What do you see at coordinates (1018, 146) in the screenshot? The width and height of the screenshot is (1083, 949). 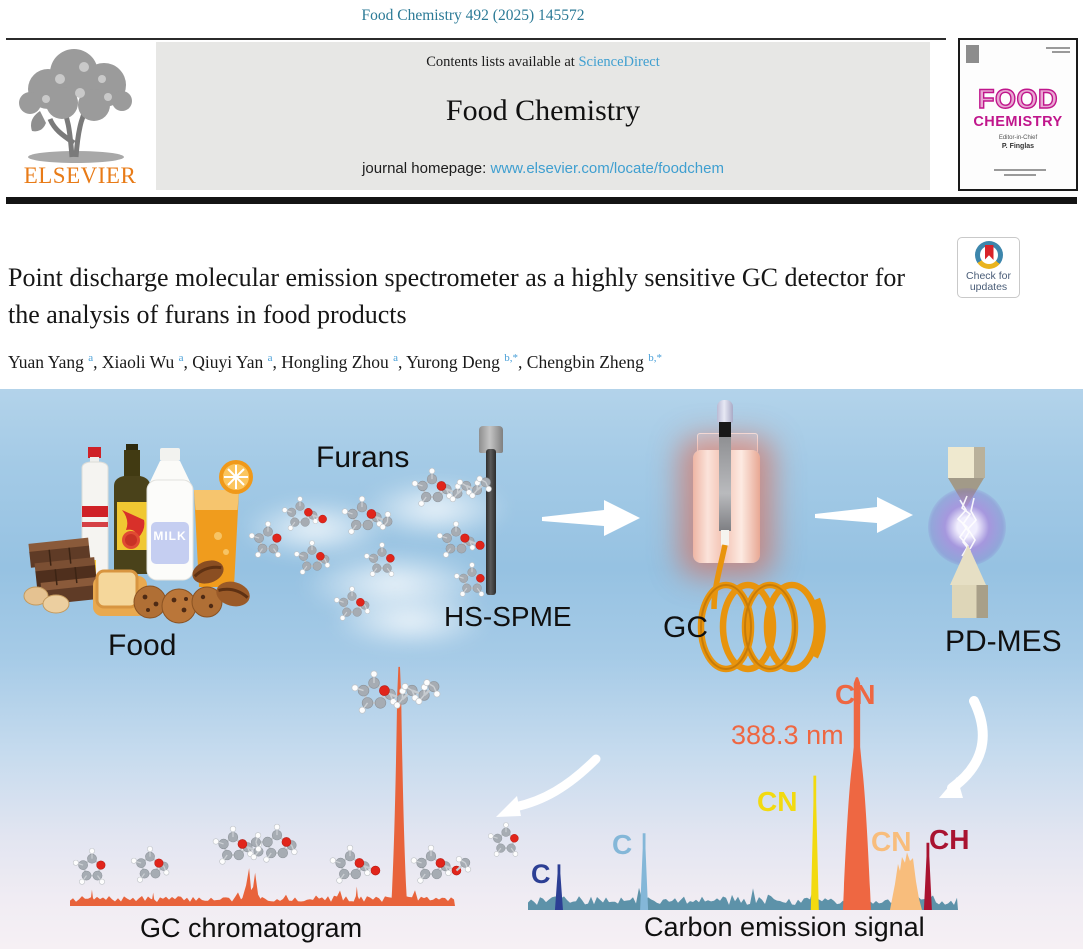 I see `cover-editor-name: P. Finglas` at bounding box center [1018, 146].